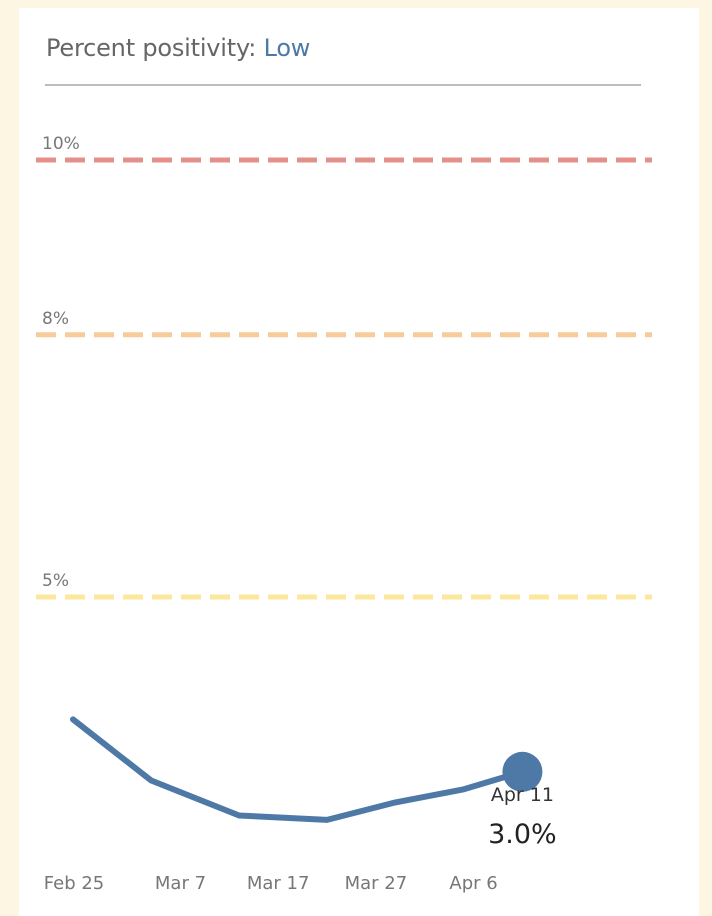 The width and height of the screenshot is (712, 916). I want to click on x-tick-label: Mar 17, so click(278, 883).